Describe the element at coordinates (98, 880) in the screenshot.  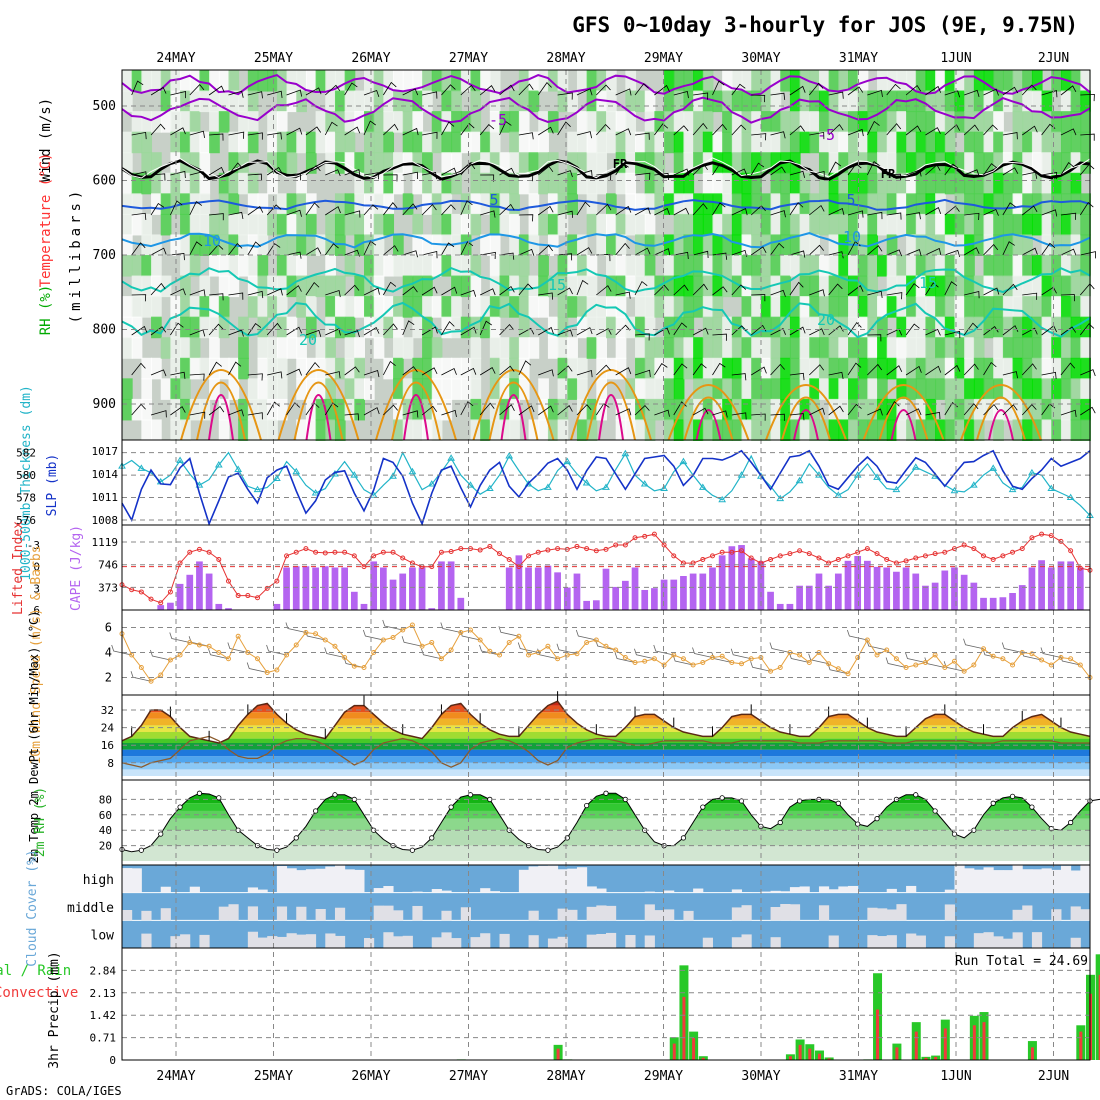
I see `cloud-row-label: high` at that location.